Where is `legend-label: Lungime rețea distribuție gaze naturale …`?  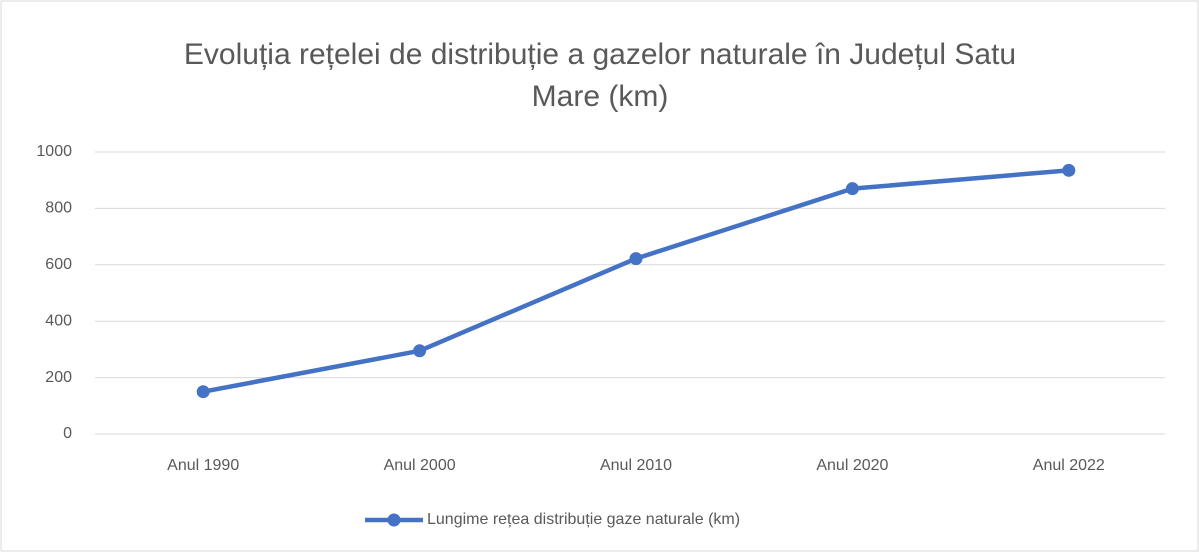
legend-label: Lungime rețea distribuție gaze naturale … is located at coordinates (583, 519).